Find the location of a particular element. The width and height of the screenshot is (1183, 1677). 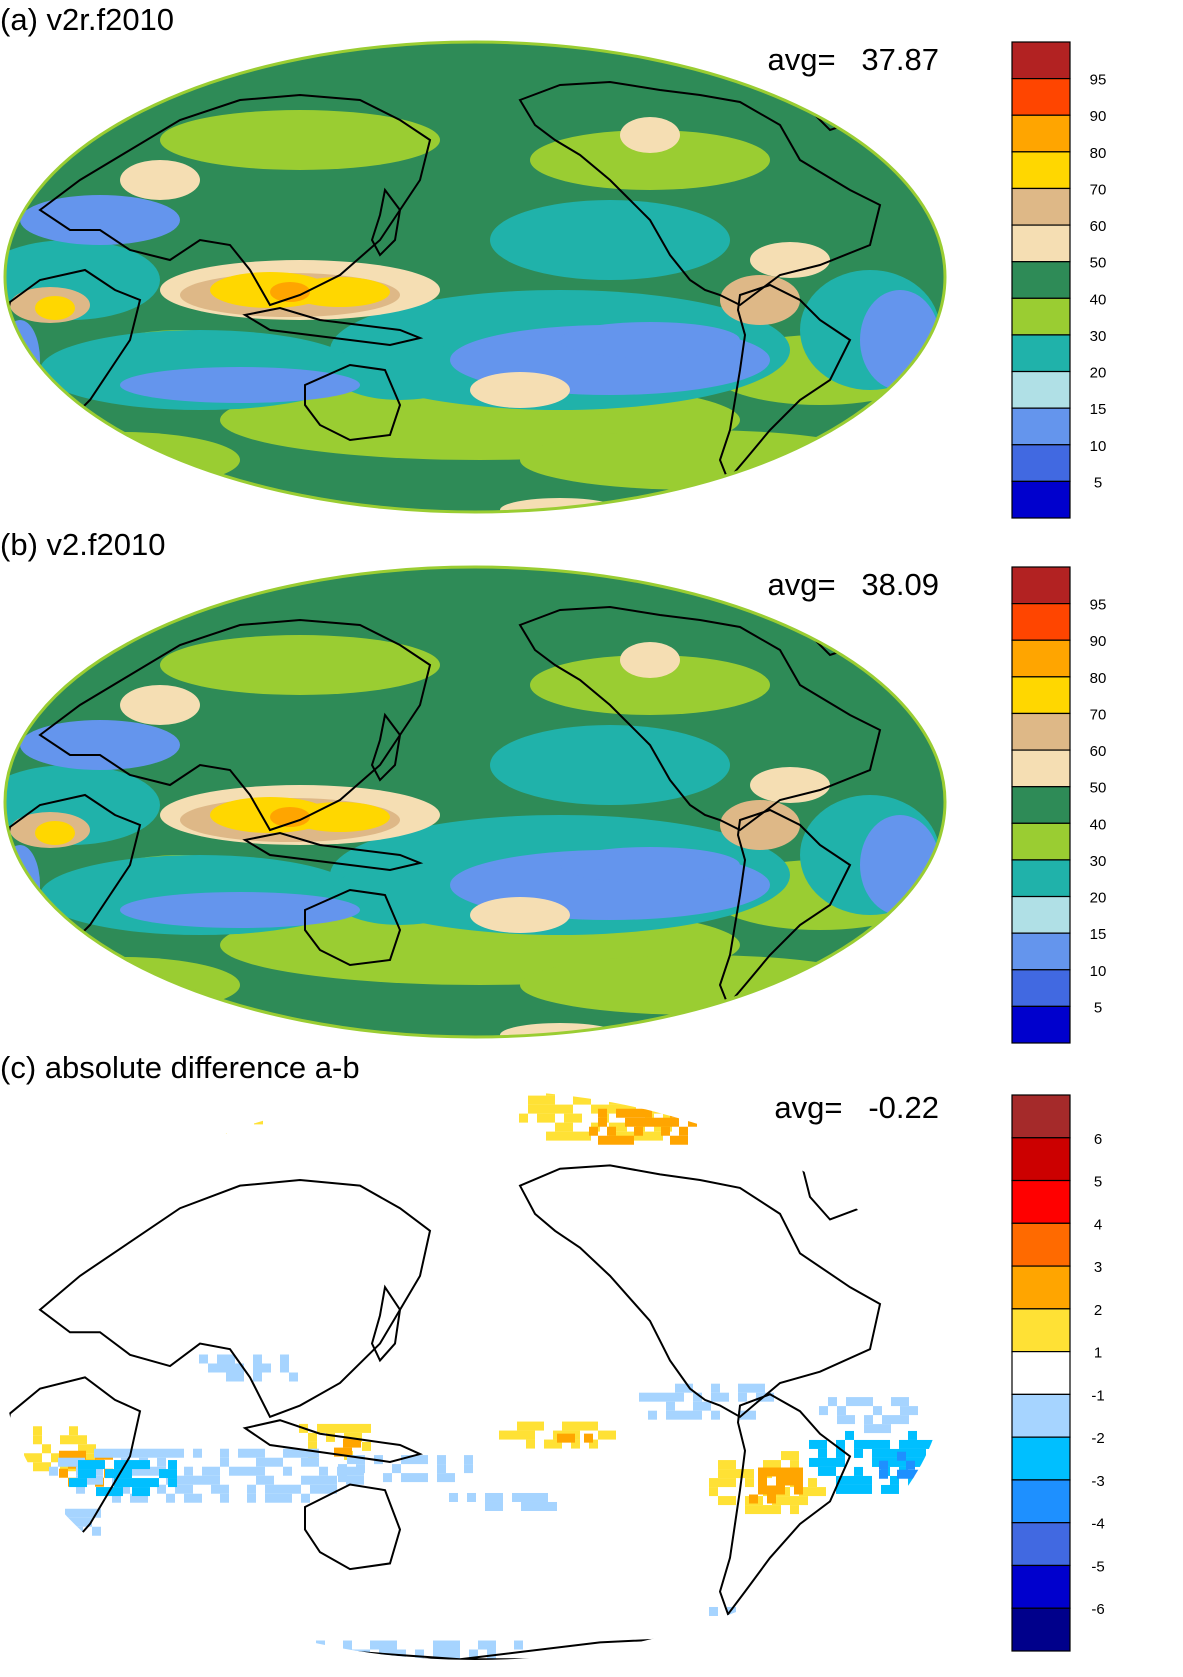

colorbar-panel-c: 6 5 4 3 2 1 -1 -2 -3 -4 -5 -6 is located at coordinates (1058, 1373).